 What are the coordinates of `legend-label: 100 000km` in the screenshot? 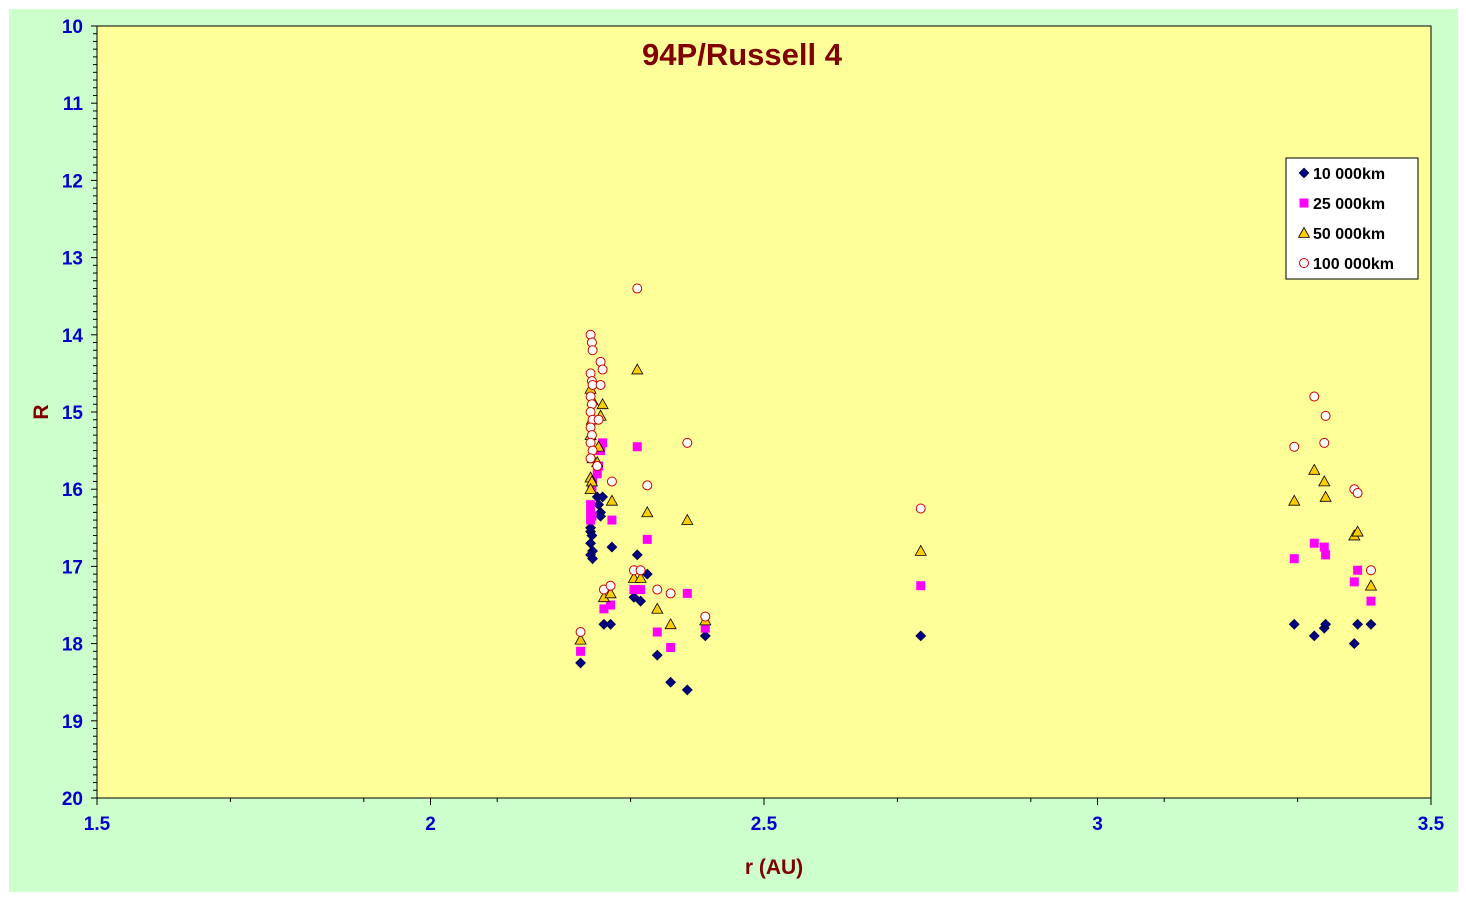 It's located at (1353, 264).